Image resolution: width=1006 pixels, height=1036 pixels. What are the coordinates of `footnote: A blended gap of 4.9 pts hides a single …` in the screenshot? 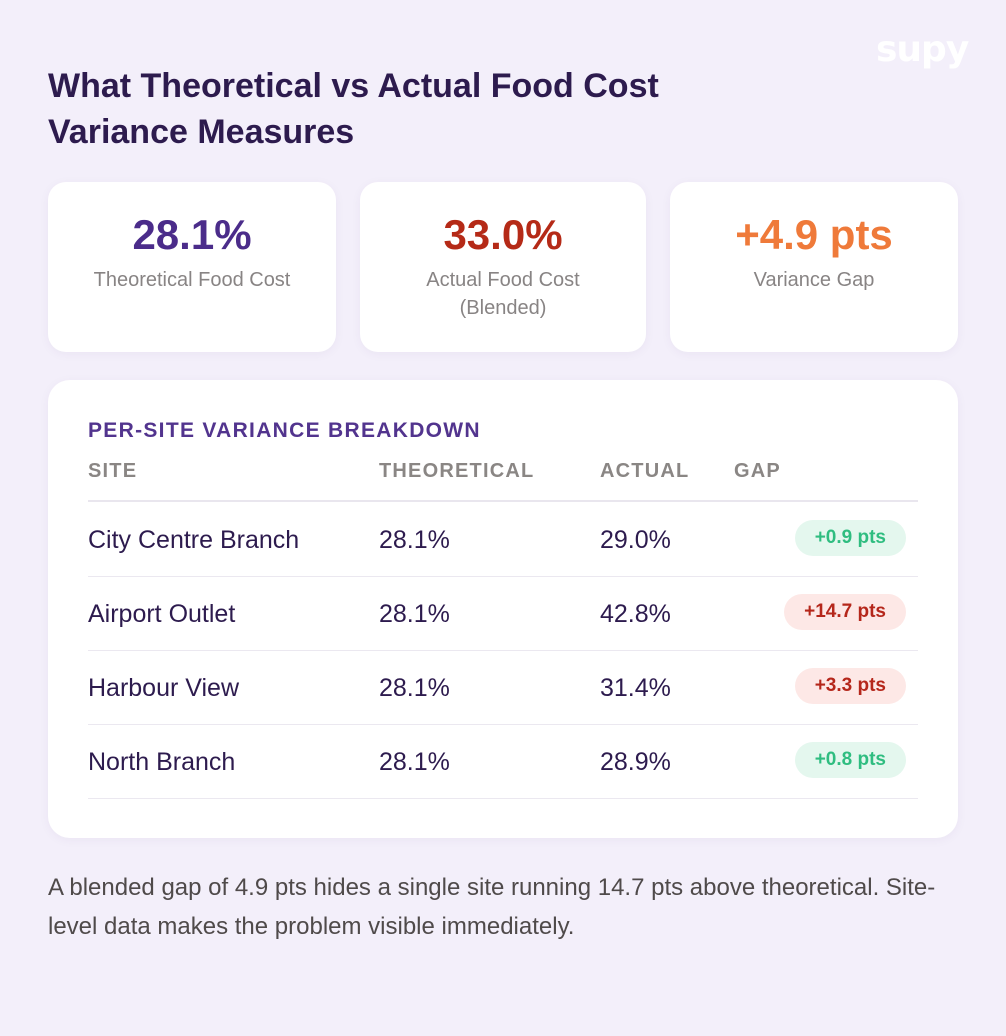 It's located at (492, 907).